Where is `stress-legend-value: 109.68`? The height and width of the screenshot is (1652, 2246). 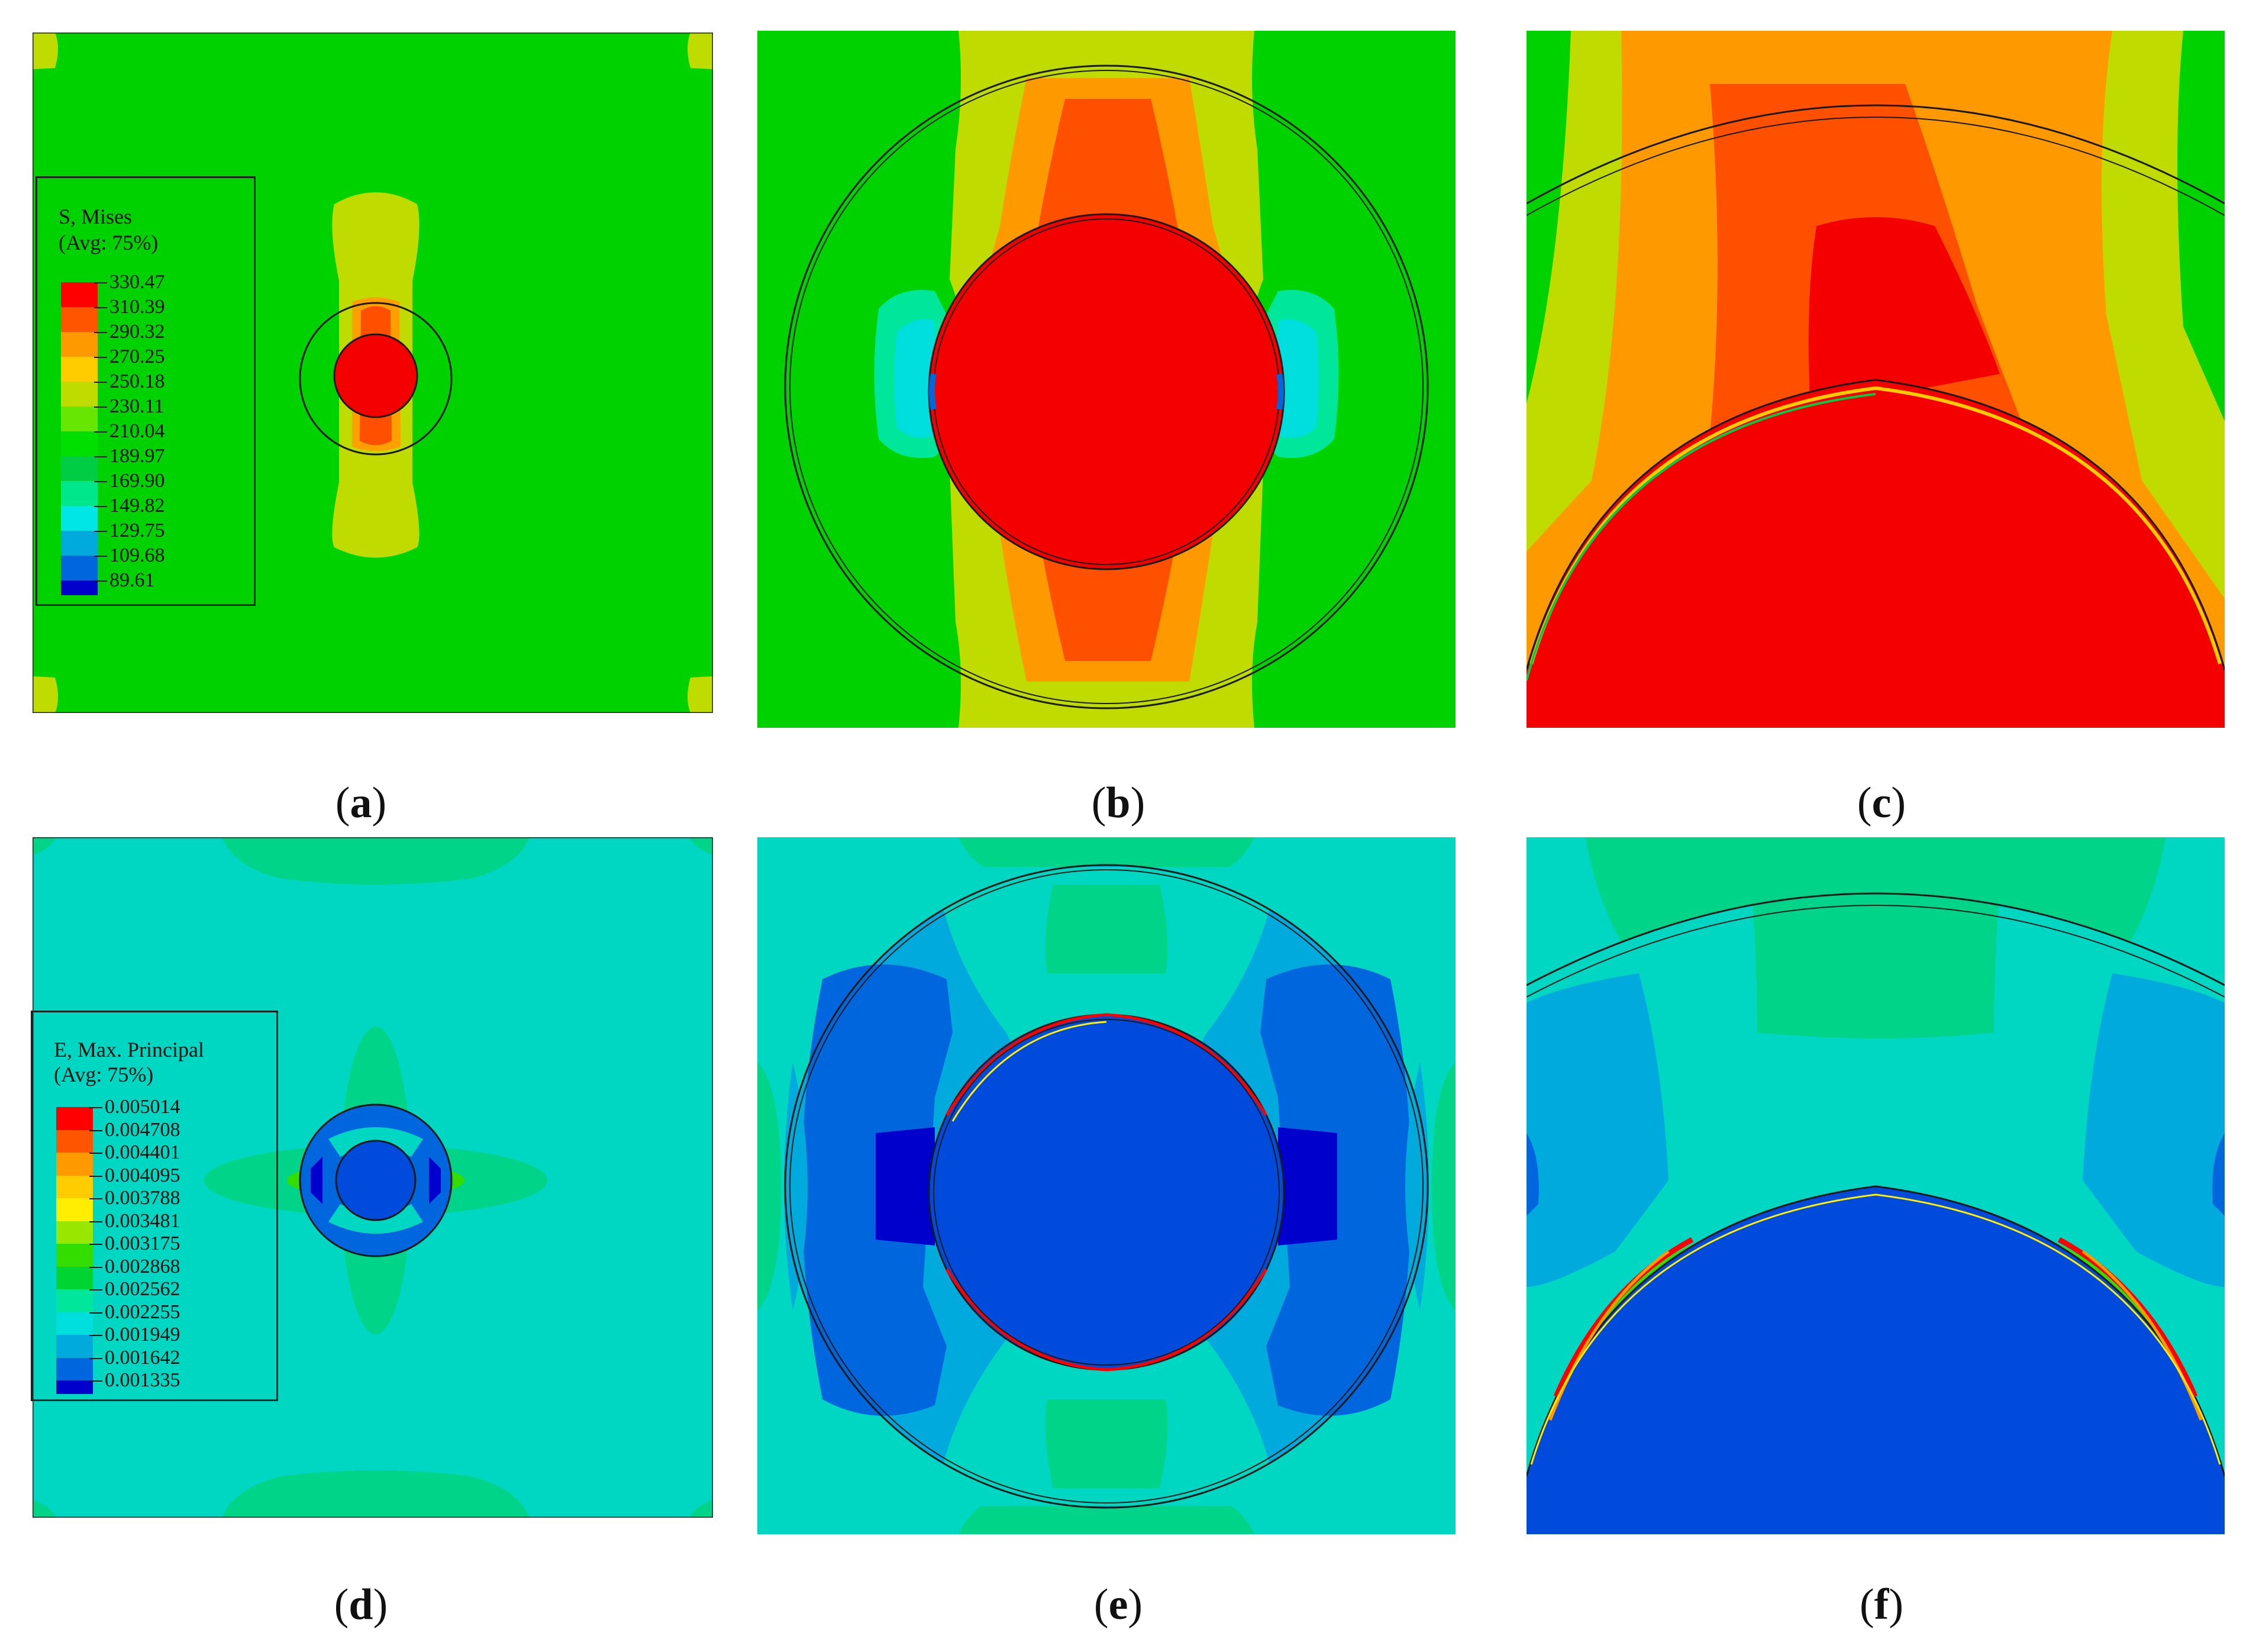
stress-legend-value: 109.68 is located at coordinates (137, 555).